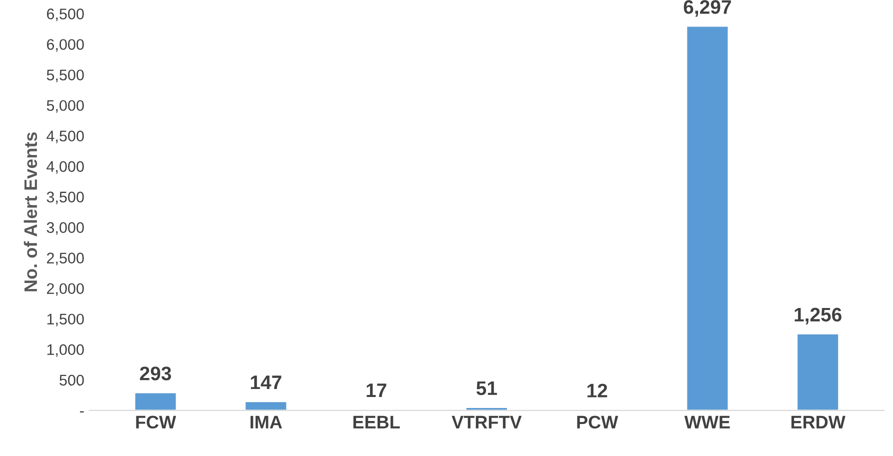 The width and height of the screenshot is (893, 456). I want to click on y-tick-label: 6,500, so click(65, 15).